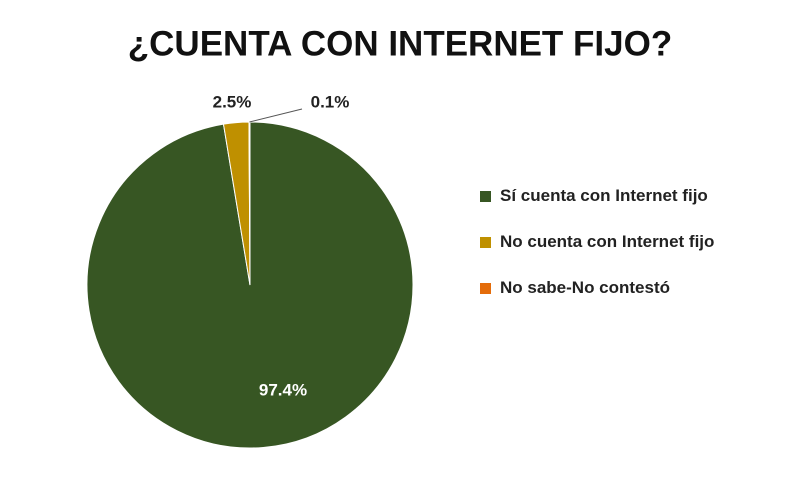 The height and width of the screenshot is (500, 800). What do you see at coordinates (607, 241) in the screenshot?
I see `legend-label: No cuenta con Internet fijo` at bounding box center [607, 241].